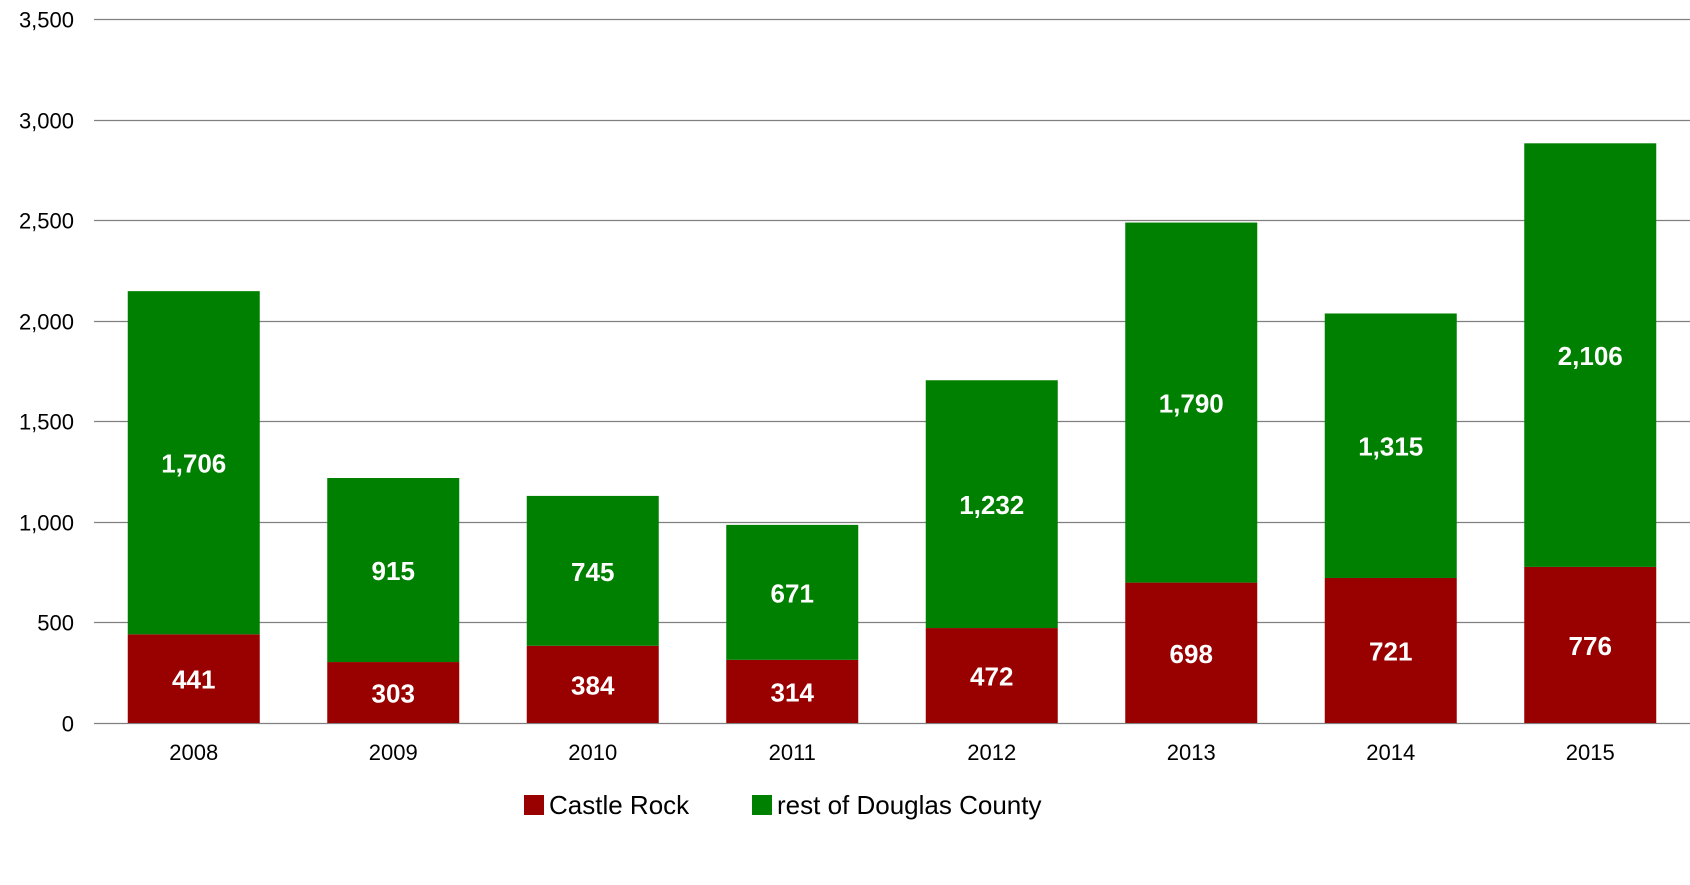  What do you see at coordinates (891, 752) in the screenshot?
I see `x-axis-ticks: 2008 2009 2010 2011 2012 2013 2014 2015` at bounding box center [891, 752].